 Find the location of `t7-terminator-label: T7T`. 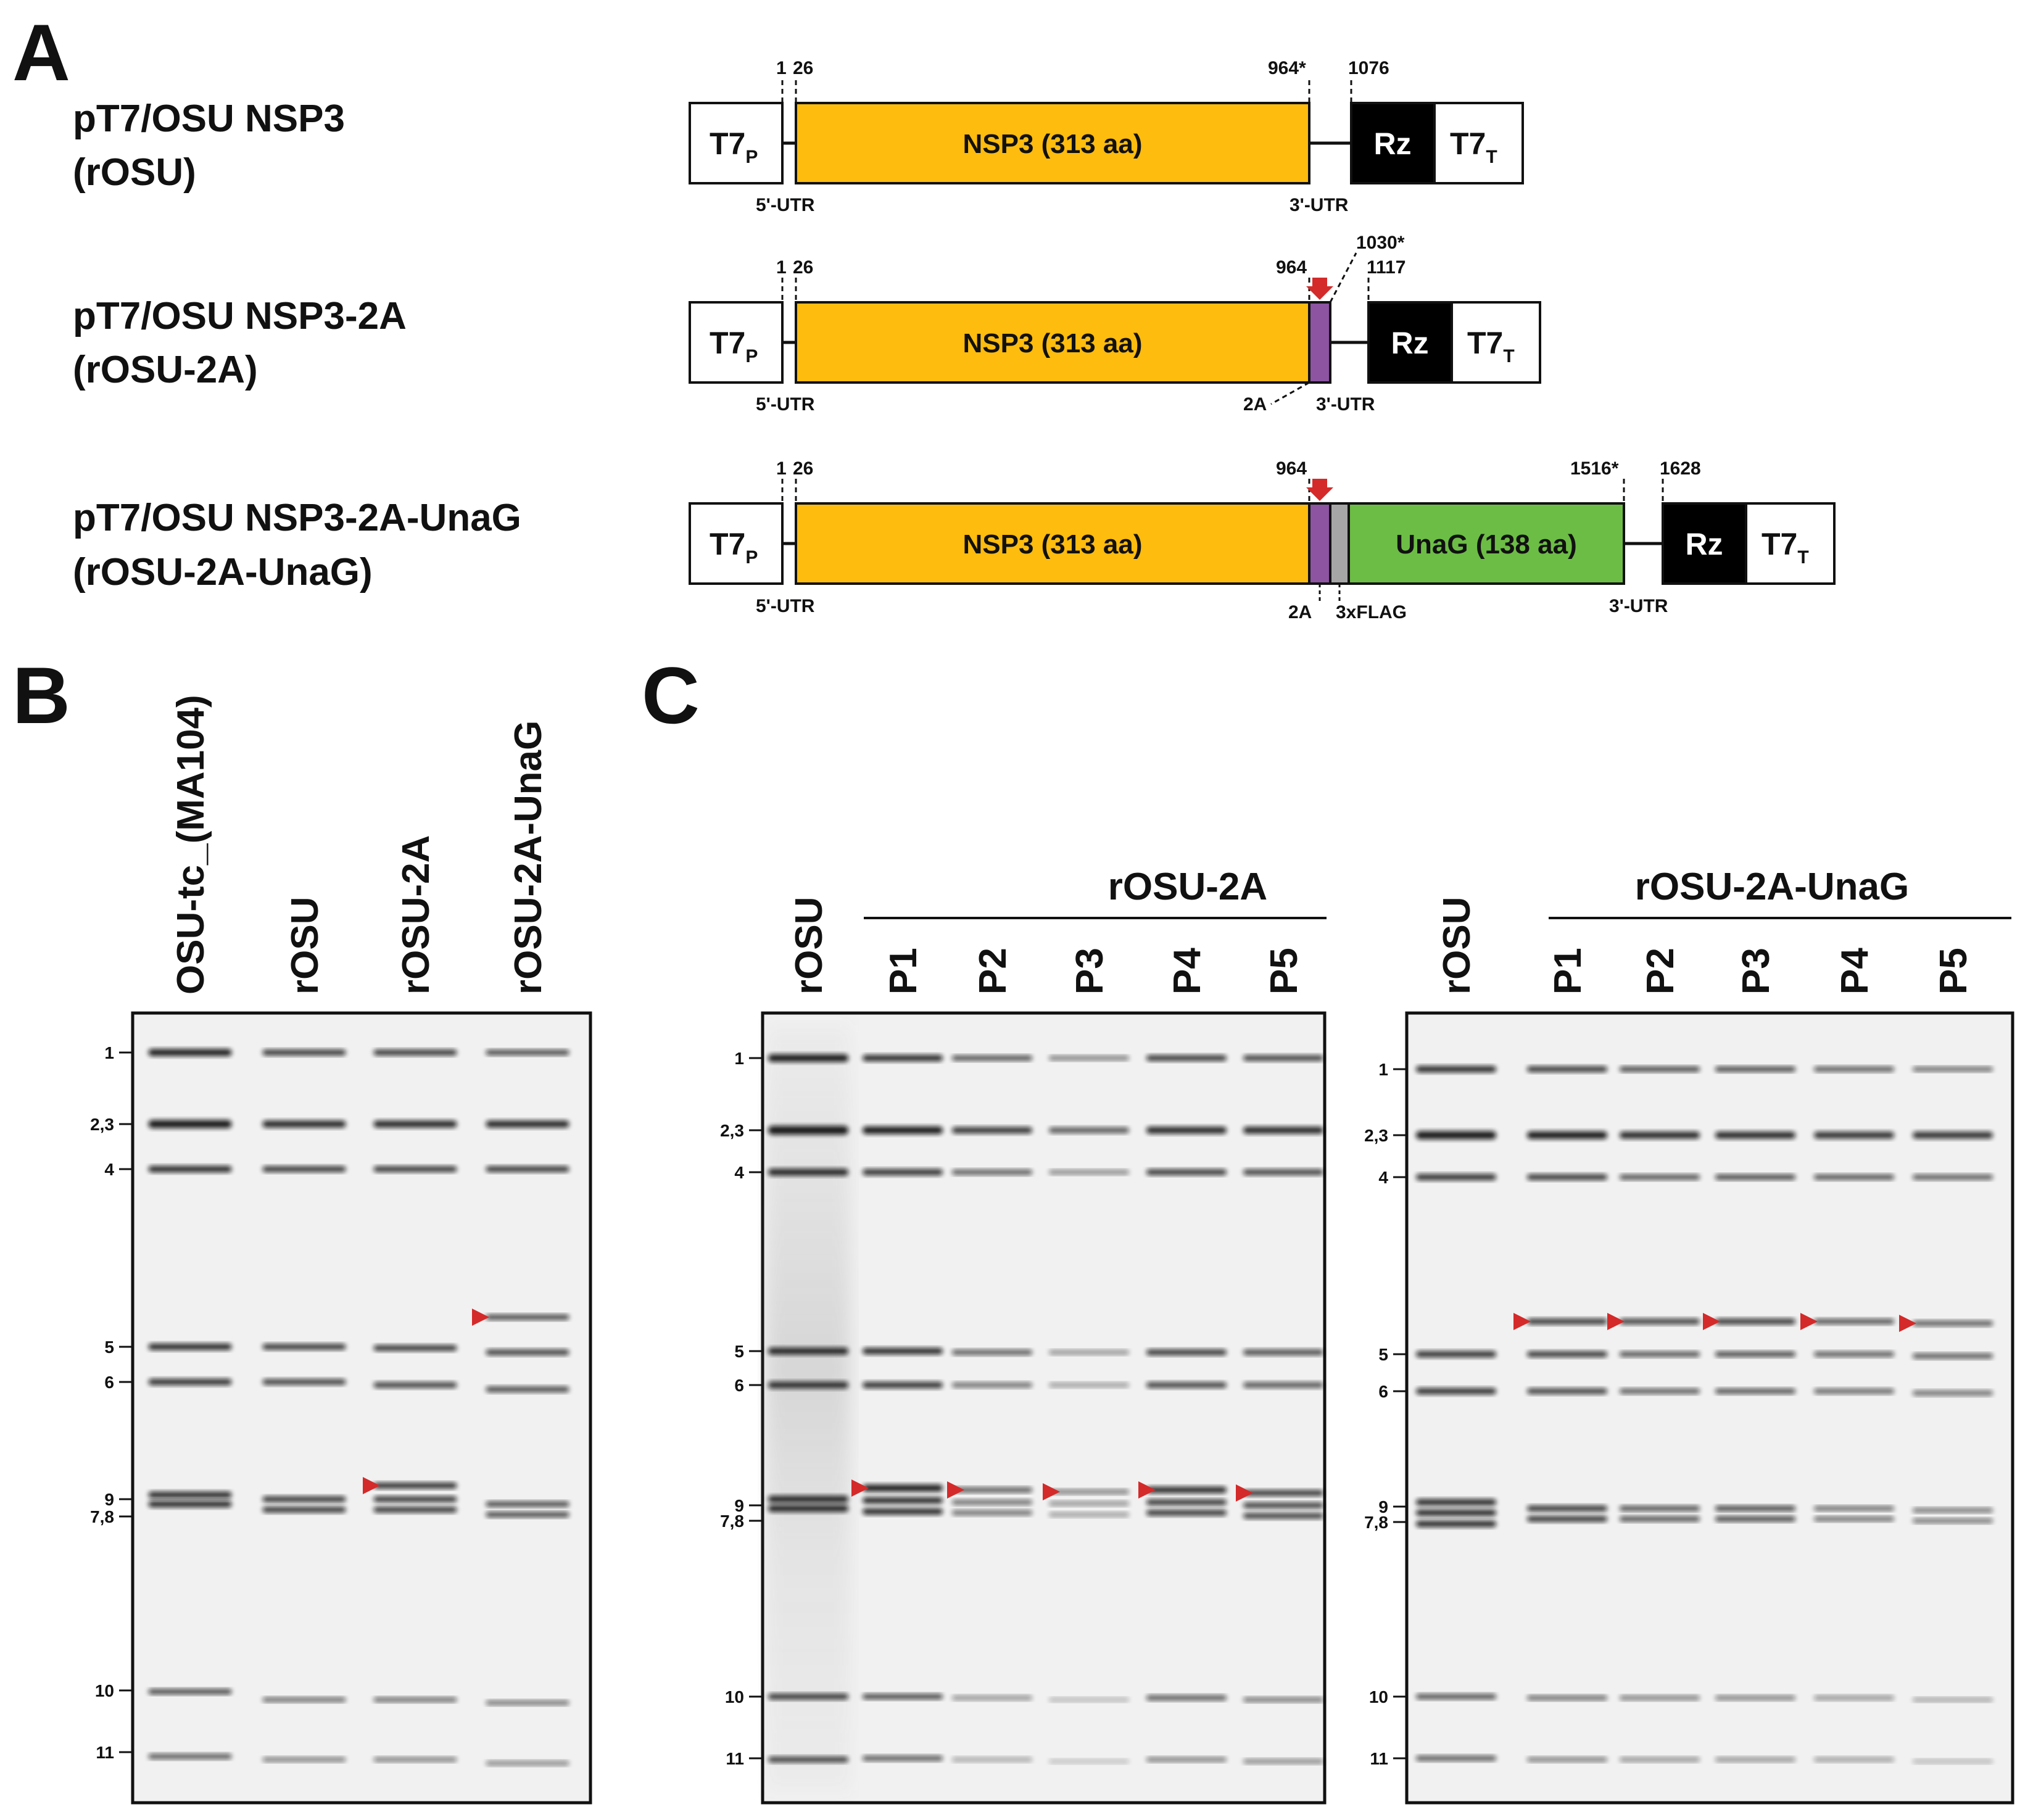

t7-terminator-label: T7T is located at coordinates (1473, 146).